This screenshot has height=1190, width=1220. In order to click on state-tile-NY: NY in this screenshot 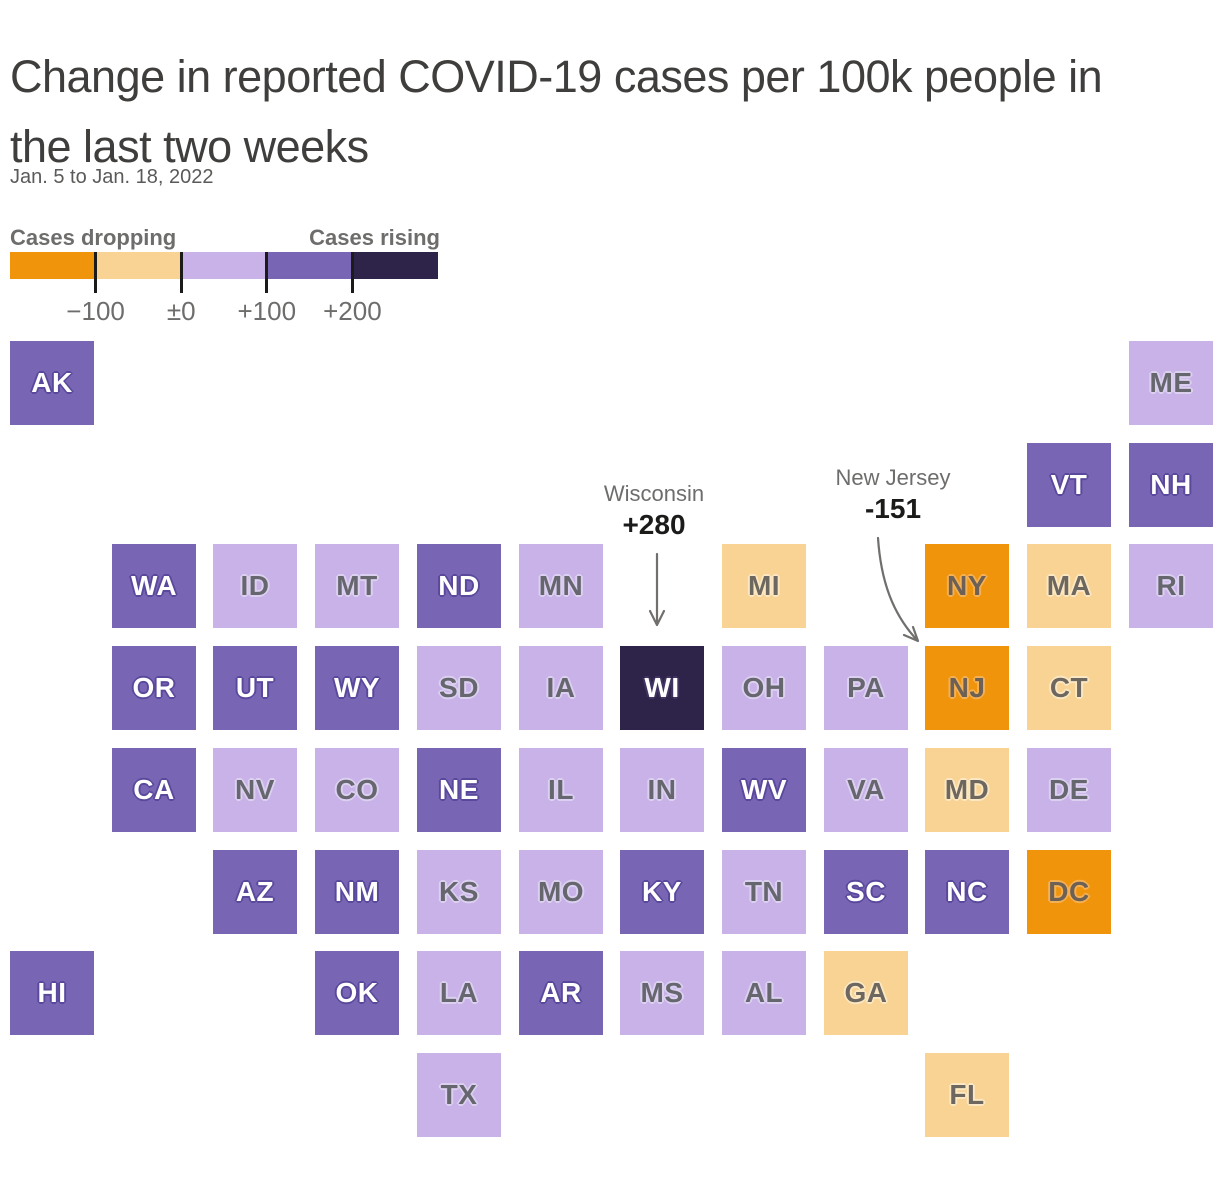, I will do `click(967, 586)`.